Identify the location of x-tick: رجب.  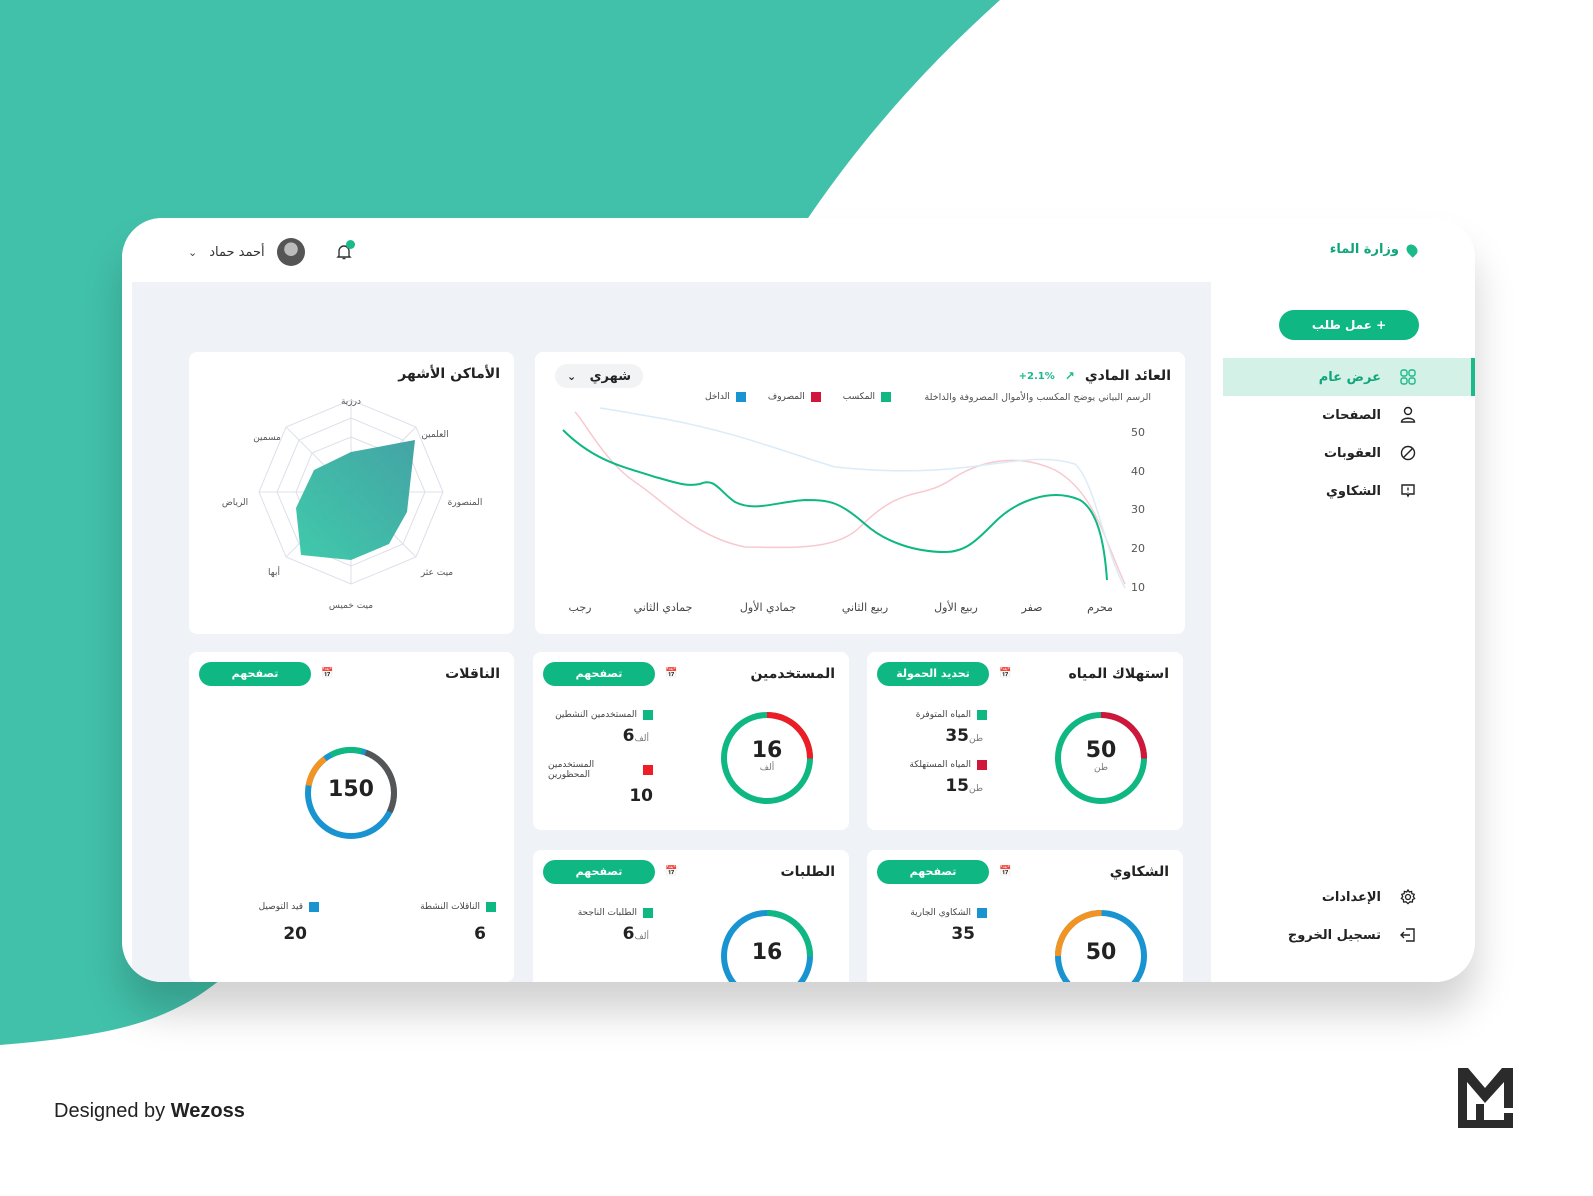
(580, 607).